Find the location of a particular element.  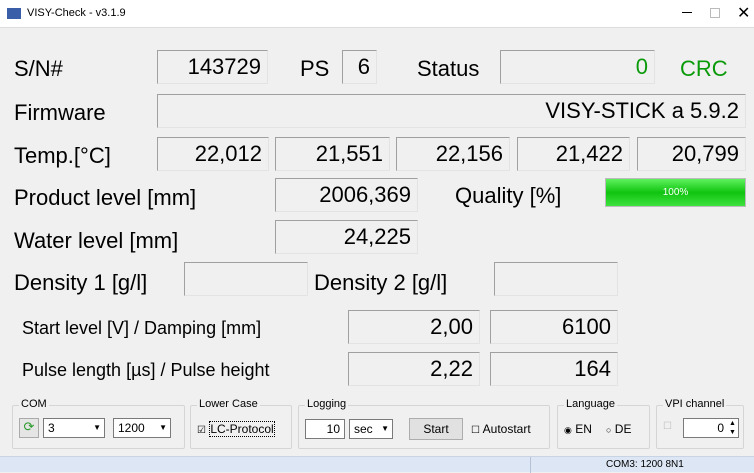

group-title: Lower Case is located at coordinates (228, 404).